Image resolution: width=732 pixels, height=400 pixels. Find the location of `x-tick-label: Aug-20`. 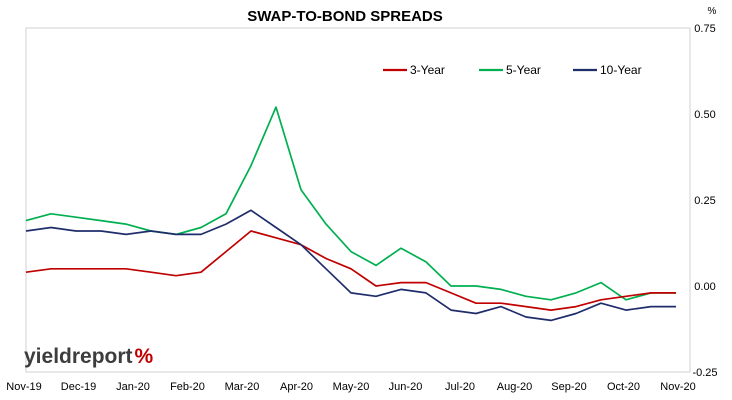

x-tick-label: Aug-20 is located at coordinates (514, 387).